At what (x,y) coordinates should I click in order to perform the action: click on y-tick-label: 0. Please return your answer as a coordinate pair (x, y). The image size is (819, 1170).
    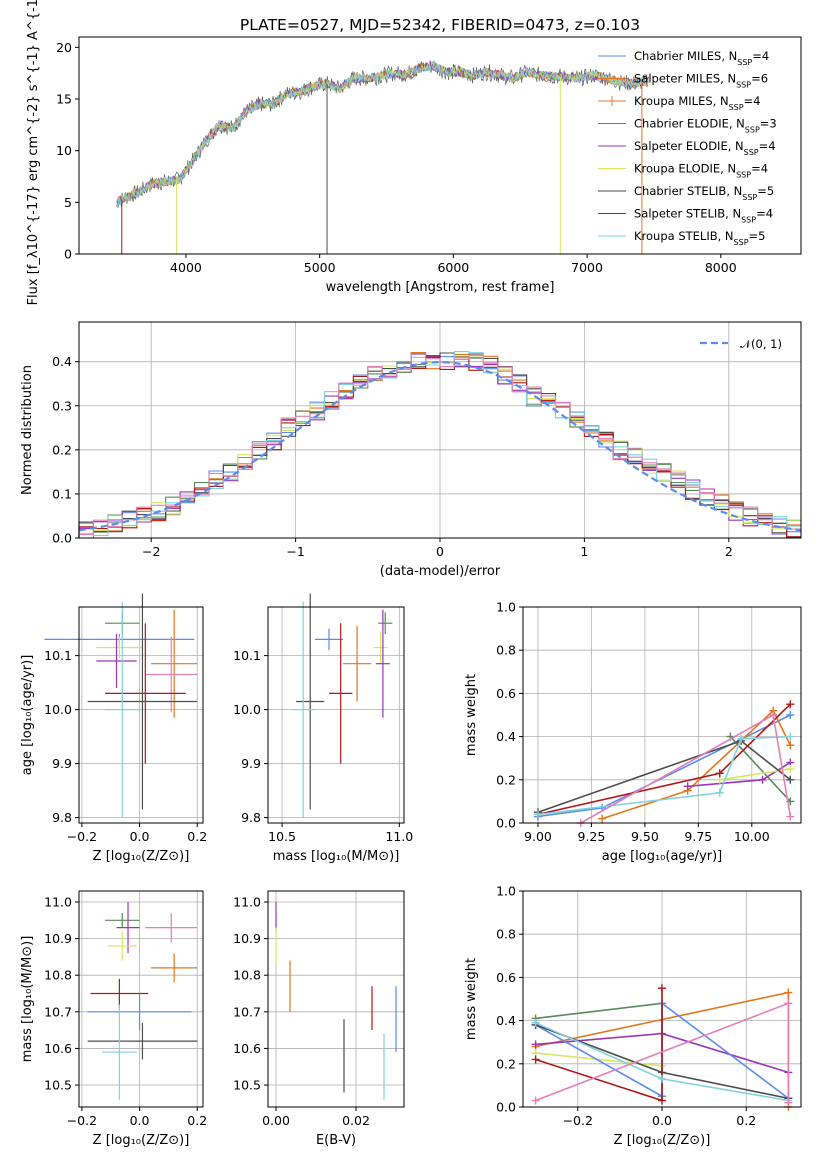
    Looking at the image, I should click on (68, 254).